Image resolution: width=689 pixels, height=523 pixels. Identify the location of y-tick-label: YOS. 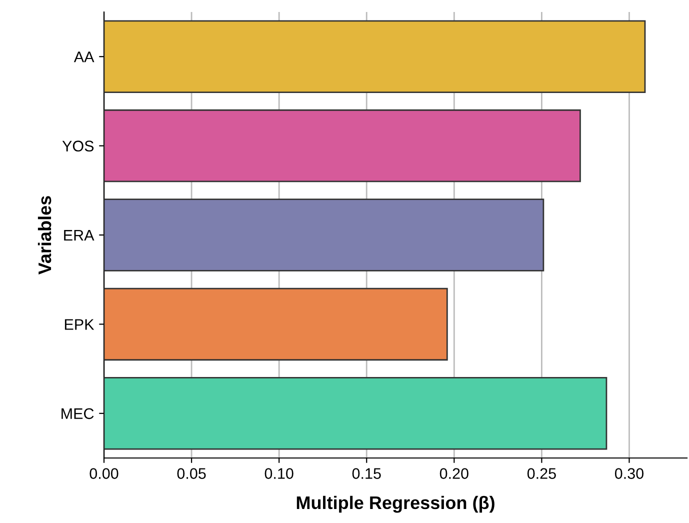
(78, 146).